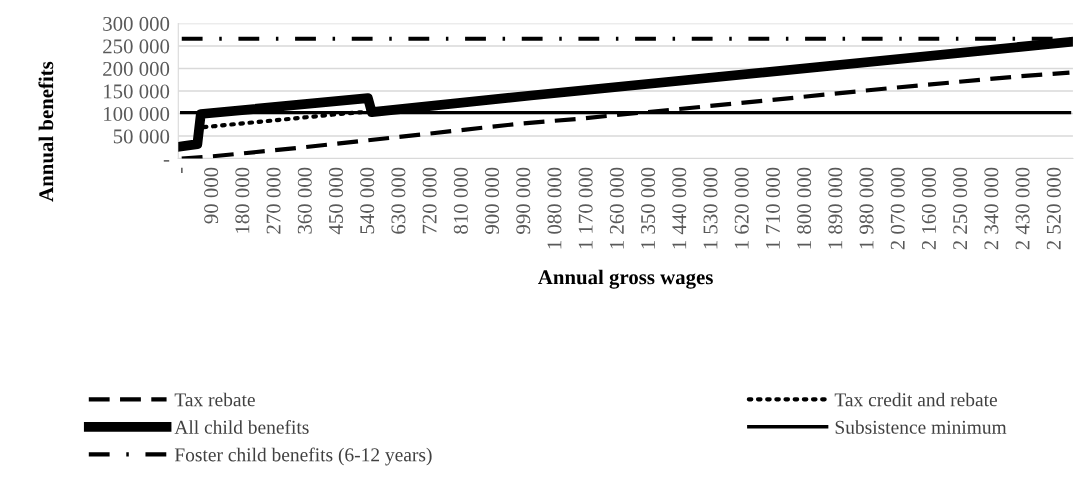 The height and width of the screenshot is (479, 1074). What do you see at coordinates (367, 200) in the screenshot?
I see `x-tick-label: 540 000` at bounding box center [367, 200].